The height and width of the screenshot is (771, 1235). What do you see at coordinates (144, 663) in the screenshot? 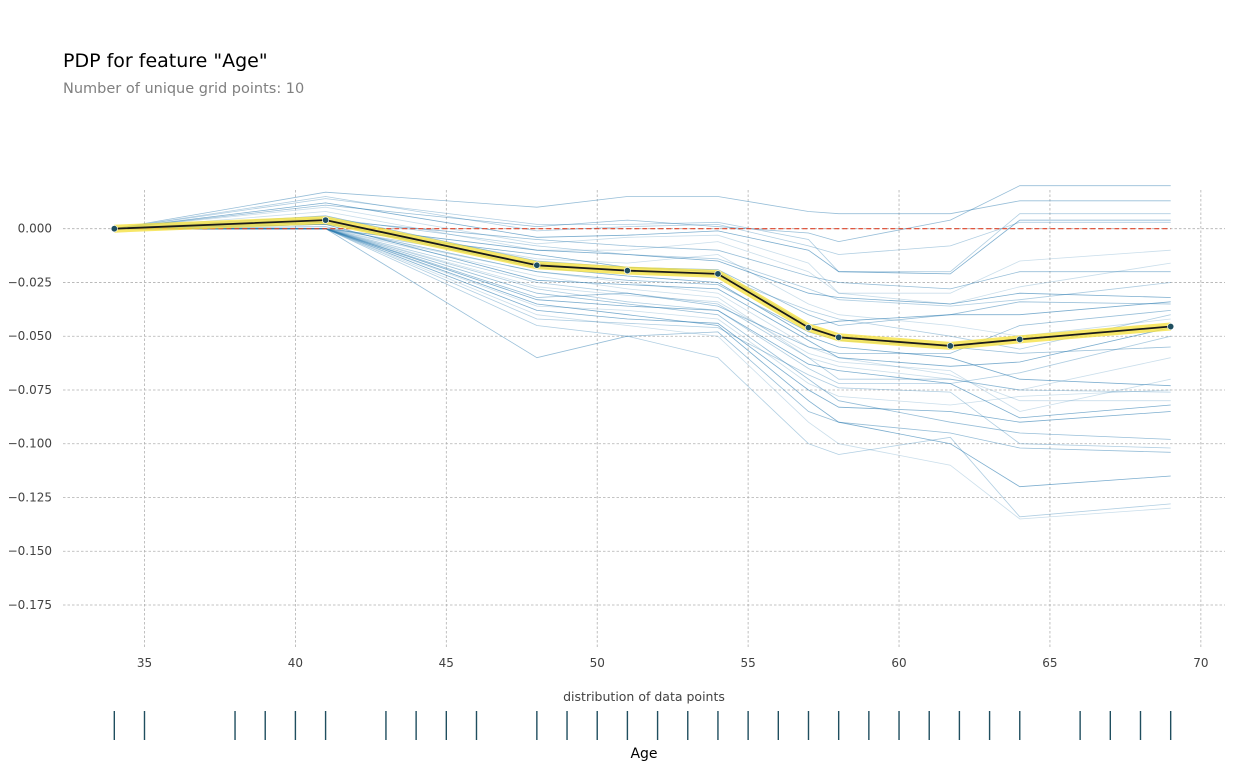
I see `x-tick-label: 35` at bounding box center [144, 663].